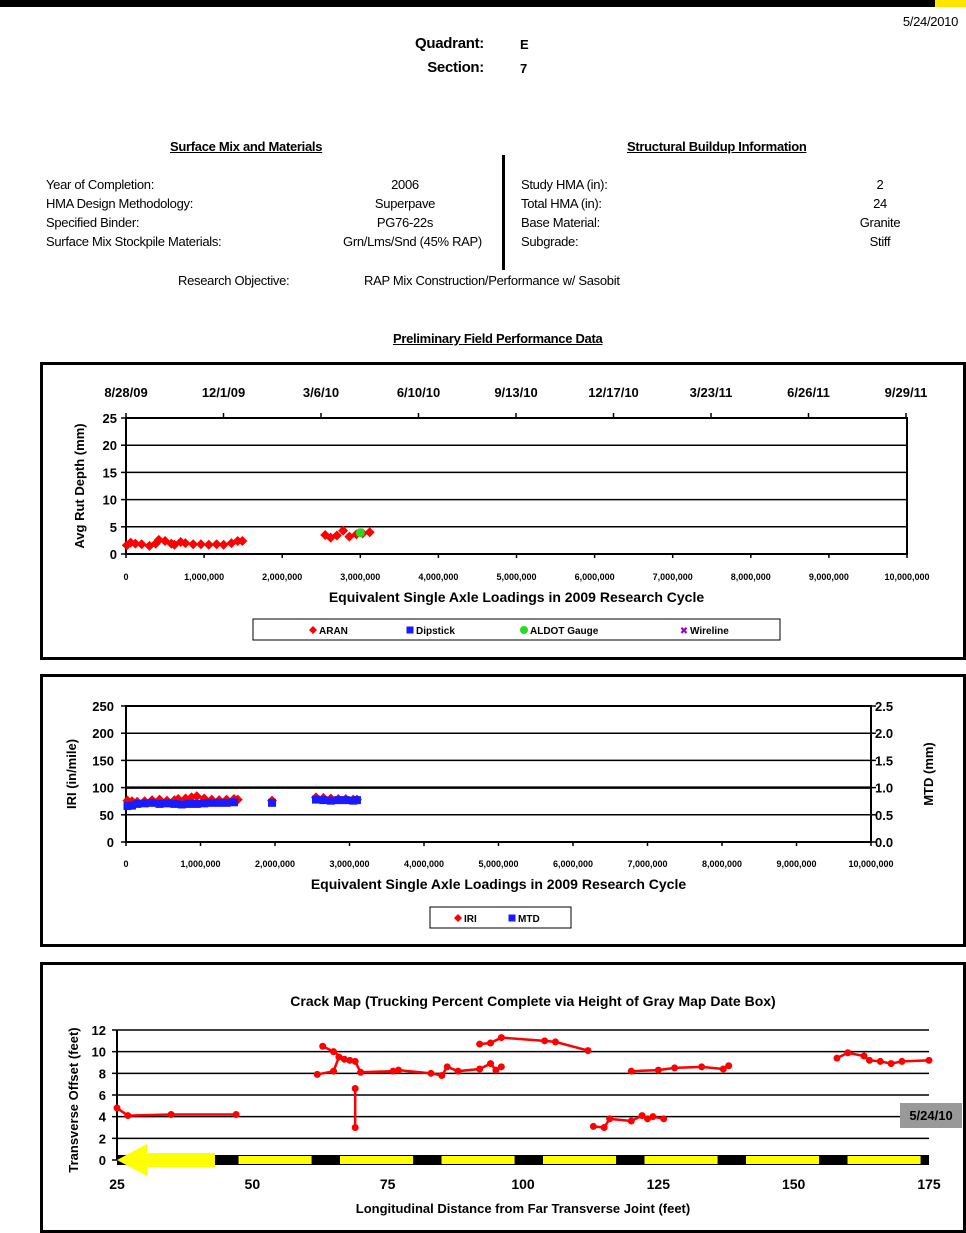 The height and width of the screenshot is (1233, 966). I want to click on rut-top-date-label: 12/1/09, so click(223, 392).